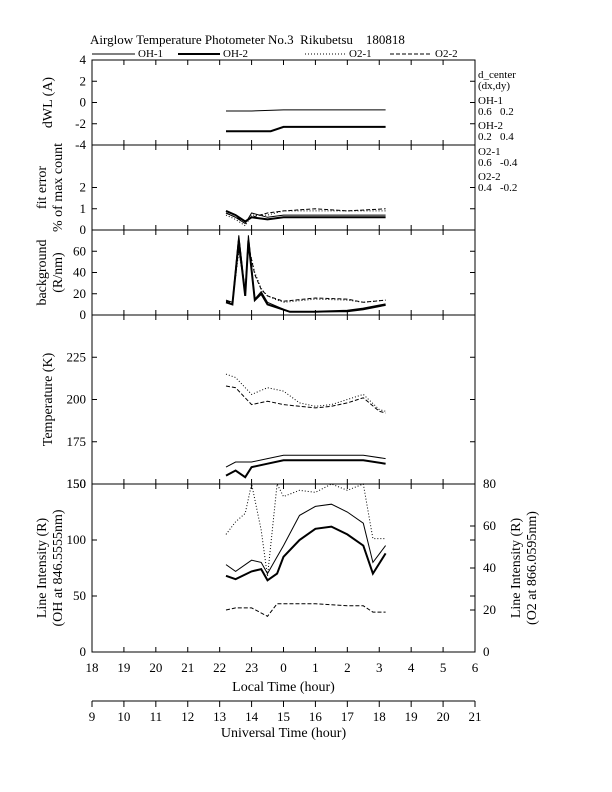  Describe the element at coordinates (486, 651) in the screenshot. I see `y2tick-label: 0` at that location.